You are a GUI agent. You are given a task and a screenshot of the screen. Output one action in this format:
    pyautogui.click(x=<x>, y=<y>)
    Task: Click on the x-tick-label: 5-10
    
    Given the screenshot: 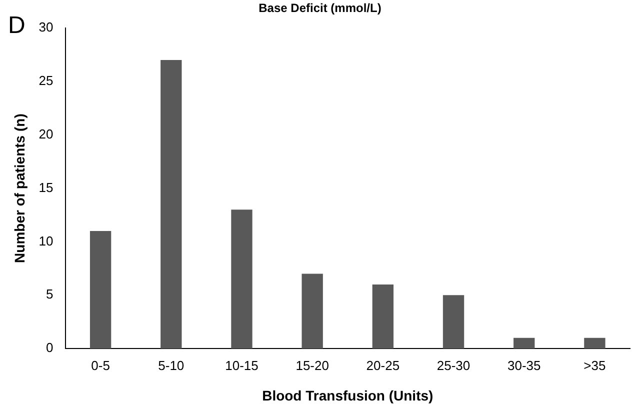 What is the action you would take?
    pyautogui.click(x=171, y=365)
    